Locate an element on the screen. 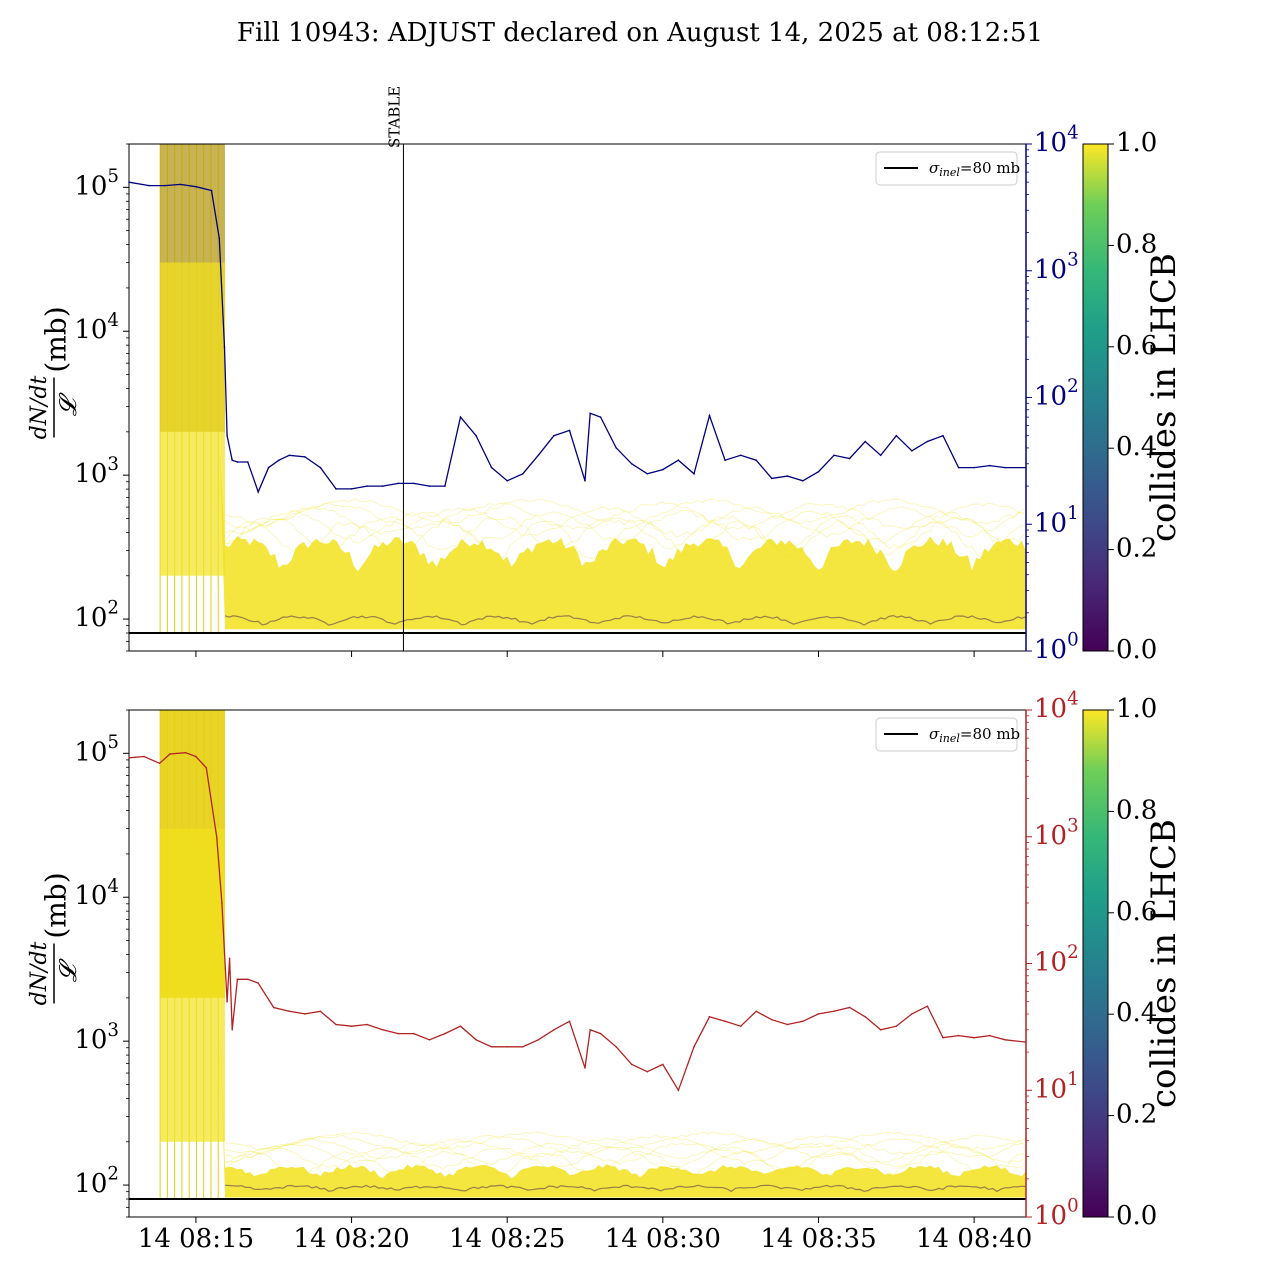 The height and width of the screenshot is (1280, 1280). xtick-label: 14 08:30 is located at coordinates (663, 1239).